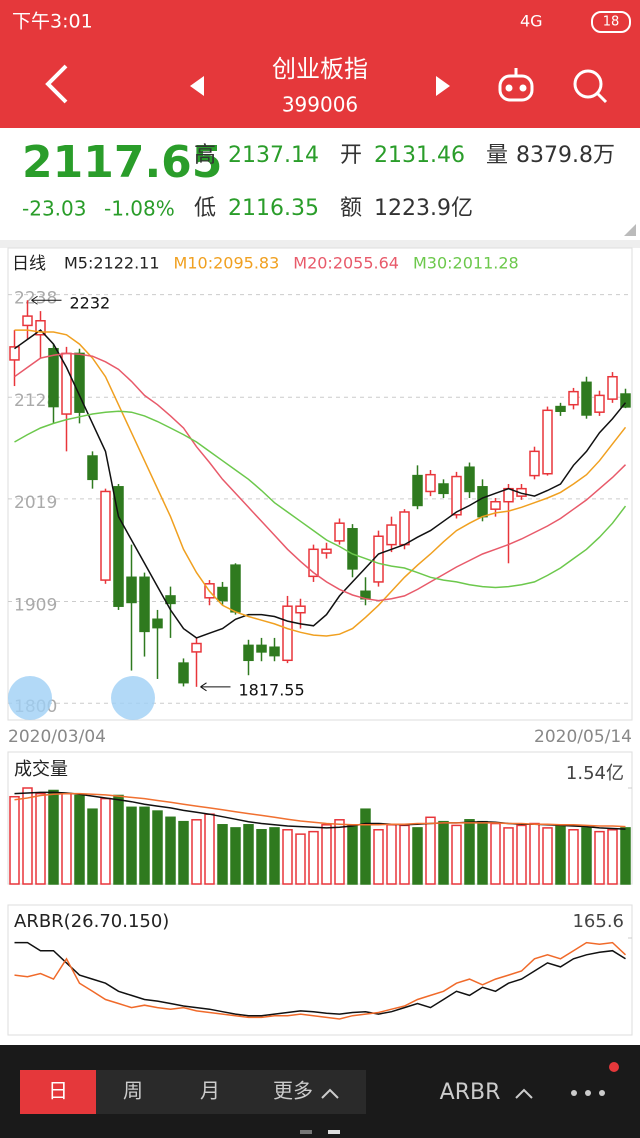  I want to click on tab-active, so click(58, 1092).